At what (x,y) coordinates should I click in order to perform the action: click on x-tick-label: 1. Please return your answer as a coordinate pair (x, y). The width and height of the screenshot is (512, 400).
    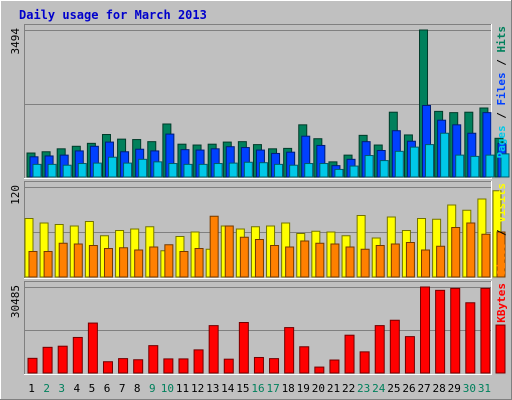
    Looking at the image, I should click on (31, 388).